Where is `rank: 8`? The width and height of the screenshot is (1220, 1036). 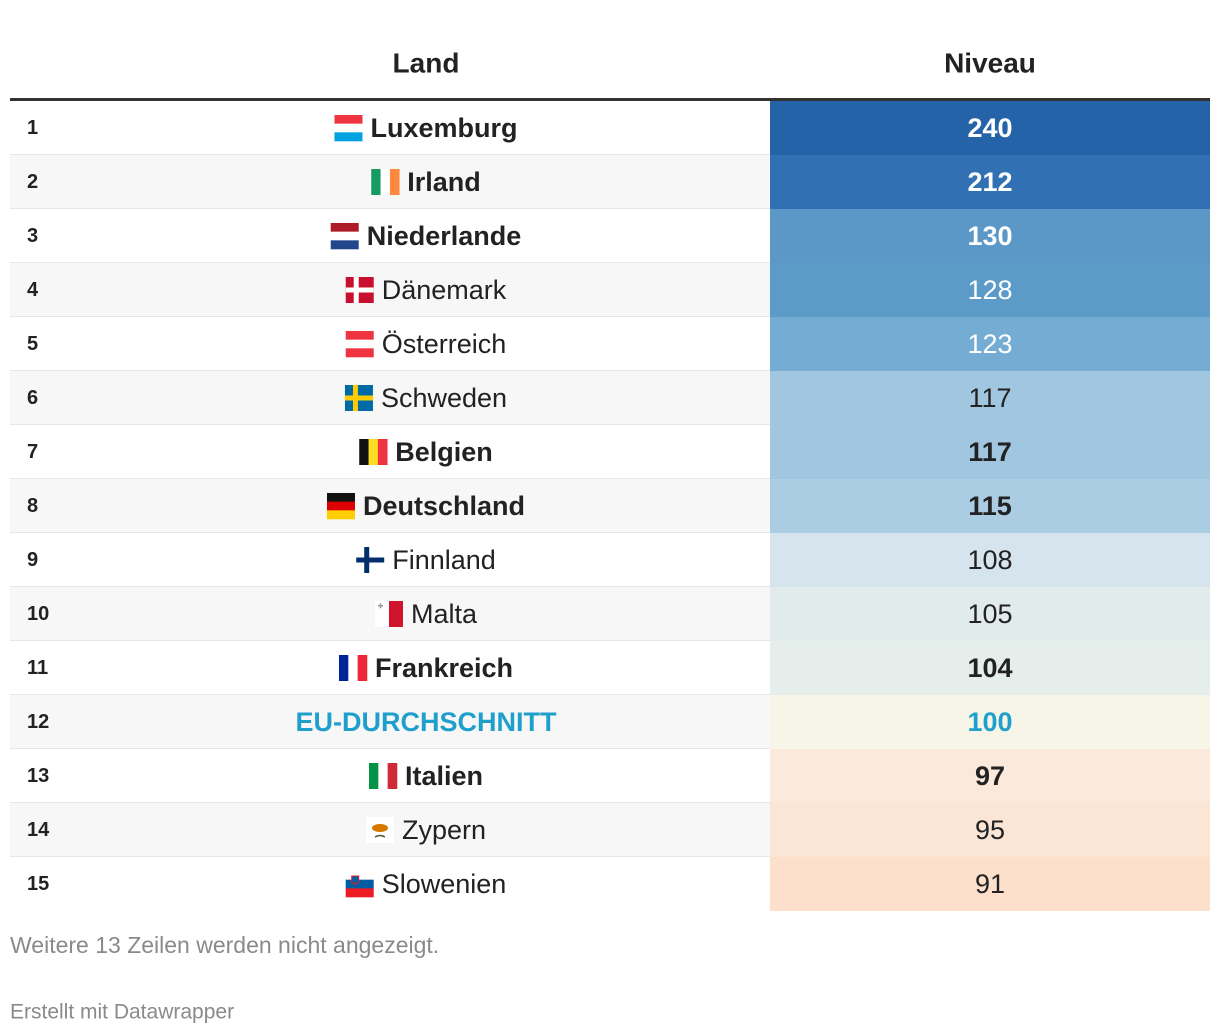
rank: 8 is located at coordinates (32, 506).